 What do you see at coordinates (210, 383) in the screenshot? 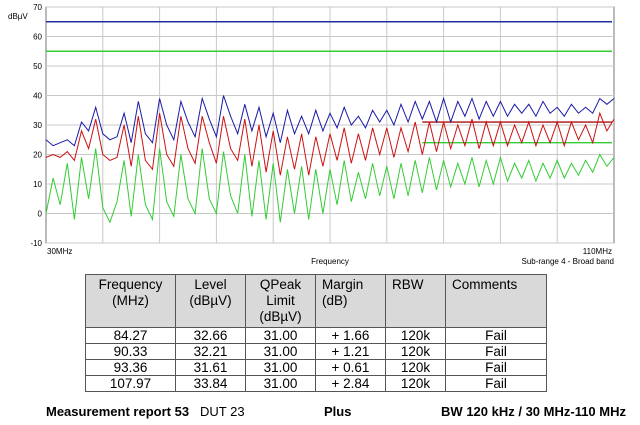
I see `cell-level: 33.84` at bounding box center [210, 383].